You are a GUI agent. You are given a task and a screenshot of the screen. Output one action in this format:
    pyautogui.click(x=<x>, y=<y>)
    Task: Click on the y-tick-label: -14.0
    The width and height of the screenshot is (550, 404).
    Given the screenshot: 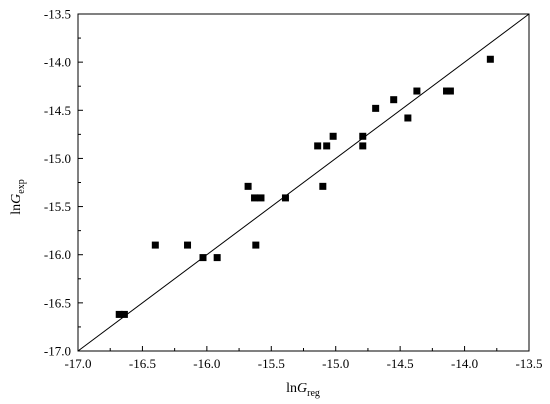 What is the action you would take?
    pyautogui.click(x=57, y=62)
    